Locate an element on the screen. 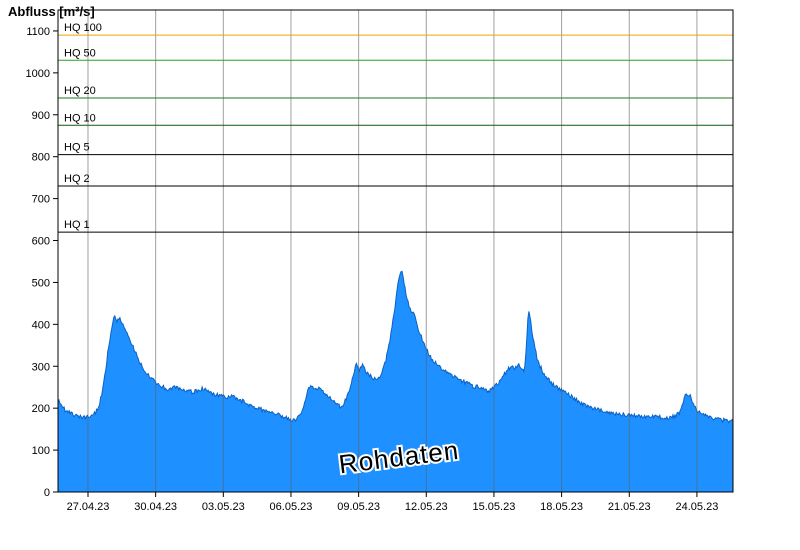 This screenshot has height=550, width=800. x-axis-tick-label: 09.05.23 is located at coordinates (358, 507).